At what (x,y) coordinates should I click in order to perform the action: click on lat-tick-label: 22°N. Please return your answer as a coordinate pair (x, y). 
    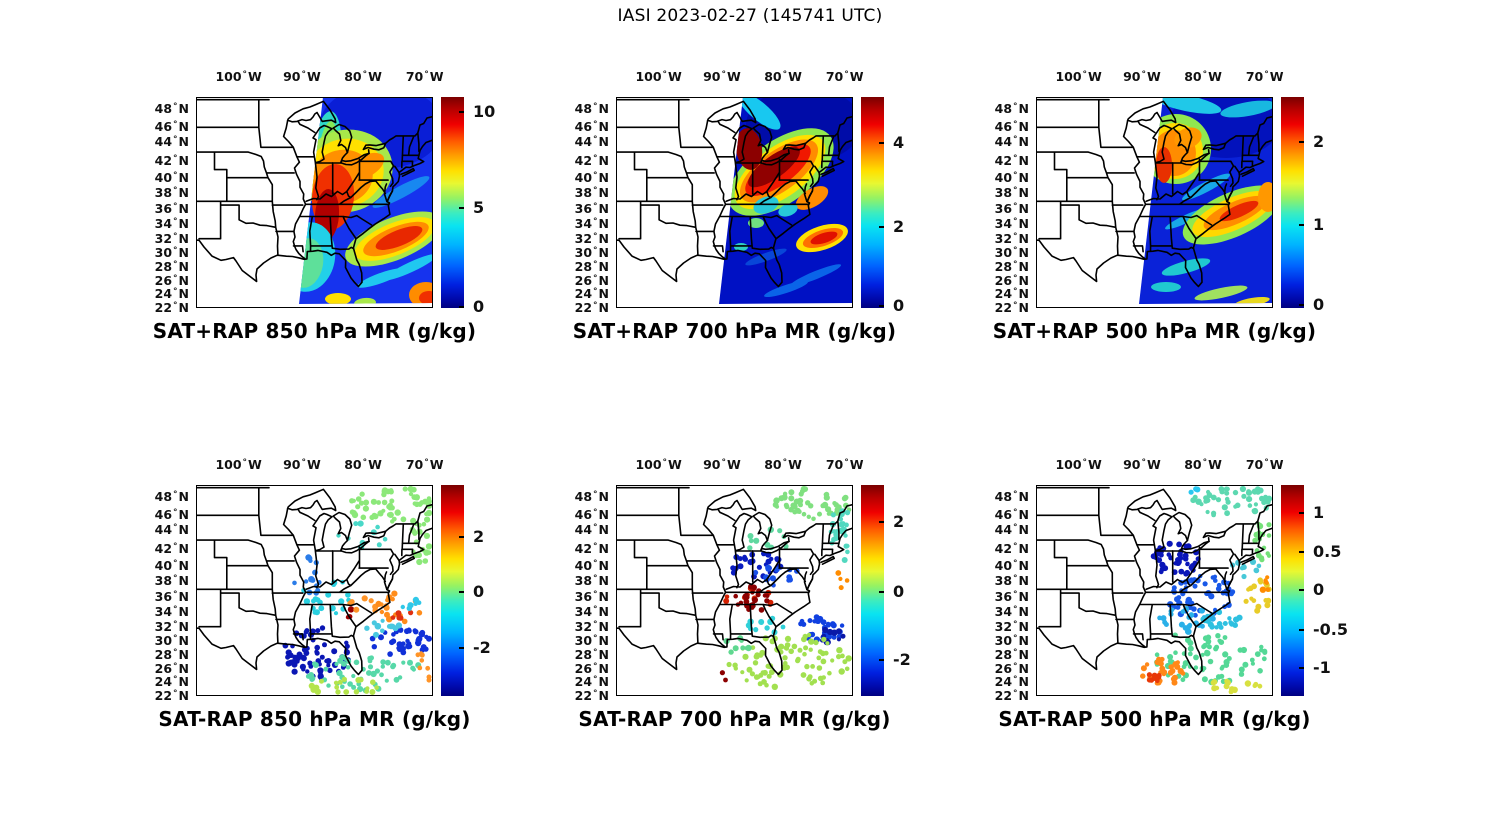
    Looking at the image, I should click on (171, 307).